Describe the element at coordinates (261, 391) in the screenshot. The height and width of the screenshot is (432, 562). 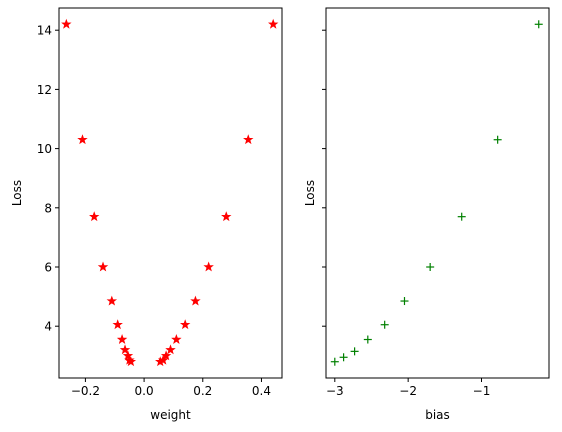
I see `x-tick-label: 0.4` at that location.